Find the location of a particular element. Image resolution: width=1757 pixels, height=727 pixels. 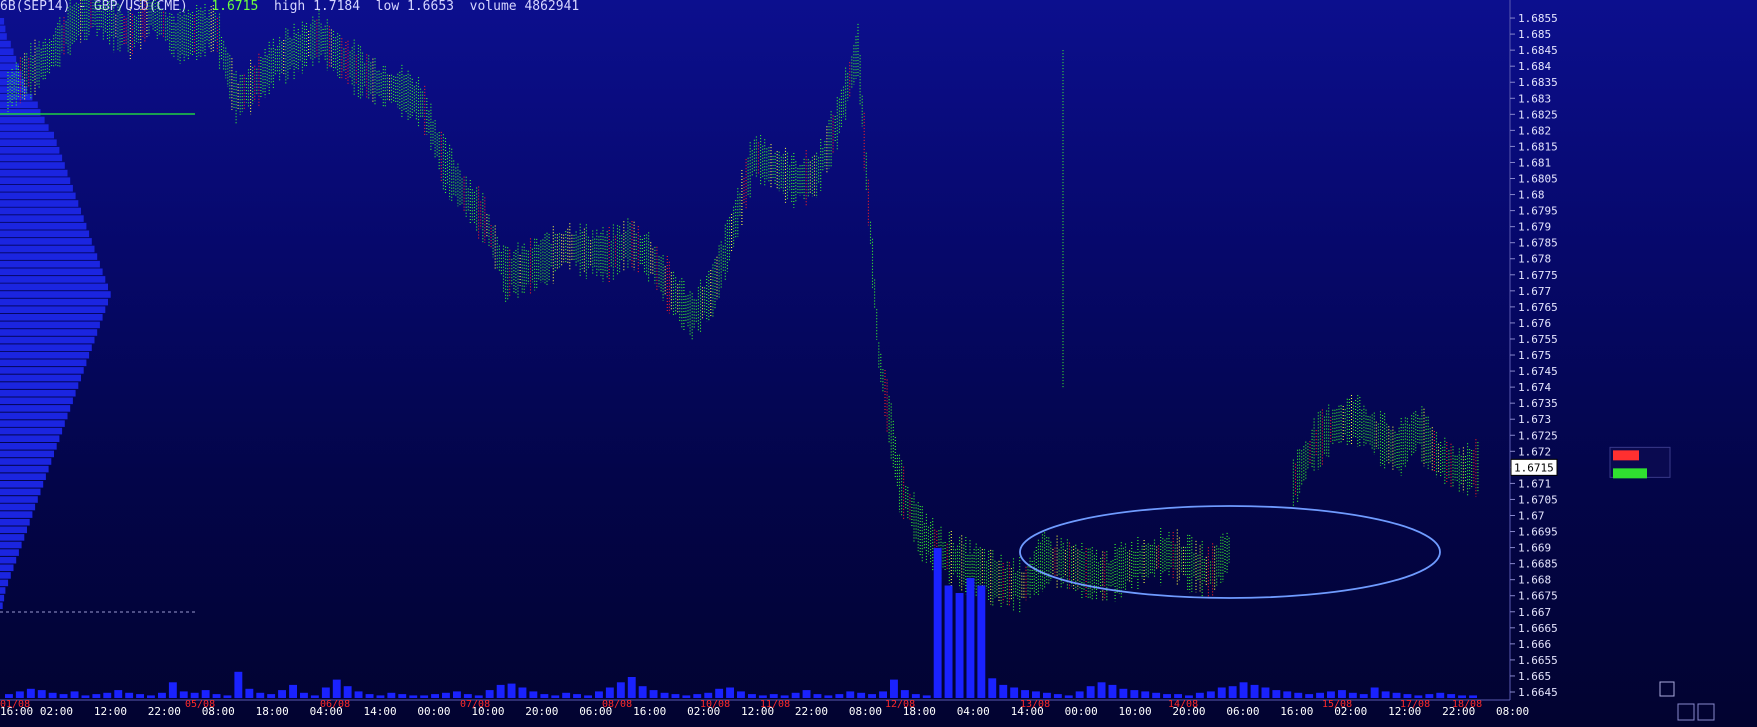

y-tick-label: 1.6795 is located at coordinates (1538, 211).